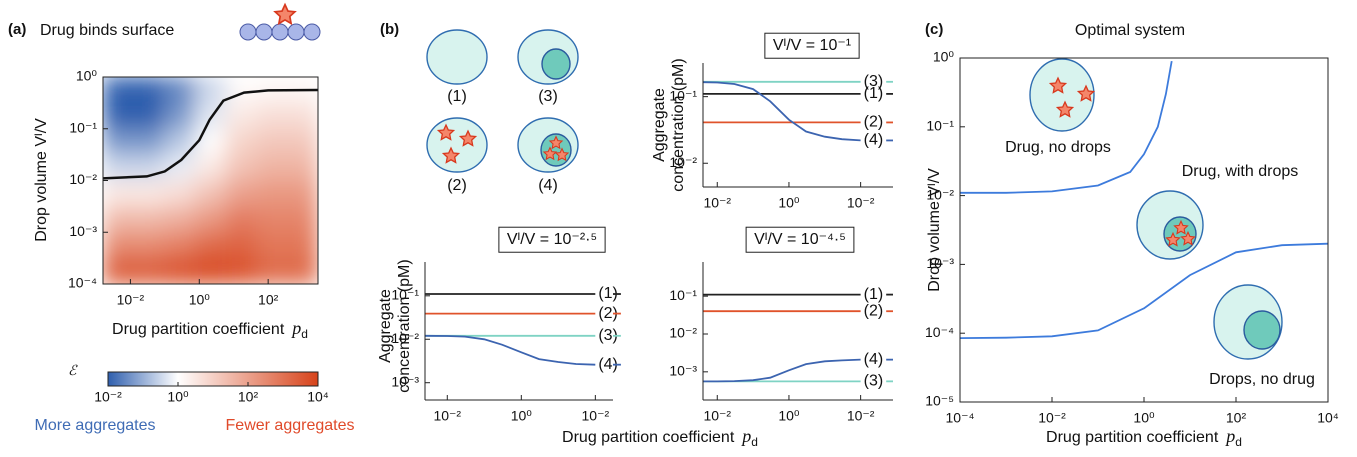  Describe the element at coordinates (108, 397) in the screenshot. I see `colorbar-tick-label: 10⁻²` at that location.